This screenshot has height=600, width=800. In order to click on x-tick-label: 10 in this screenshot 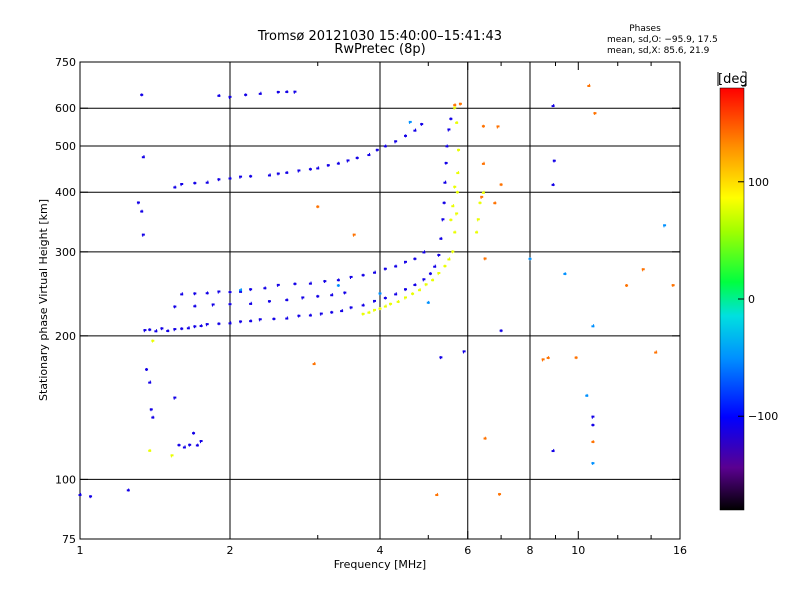, I will do `click(578, 550)`.